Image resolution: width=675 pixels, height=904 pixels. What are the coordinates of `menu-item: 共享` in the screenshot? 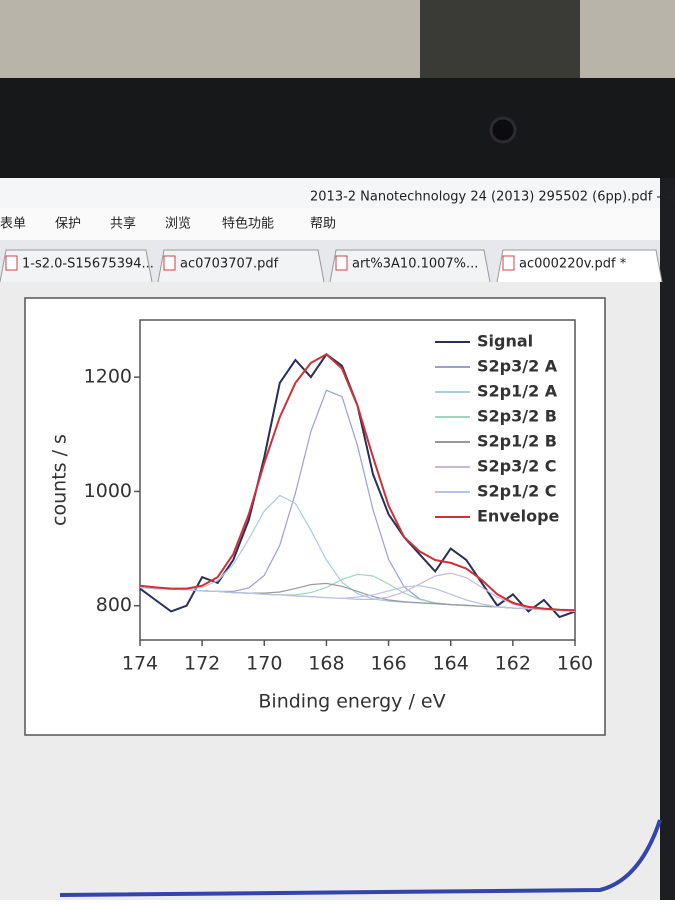 It's located at (123, 224).